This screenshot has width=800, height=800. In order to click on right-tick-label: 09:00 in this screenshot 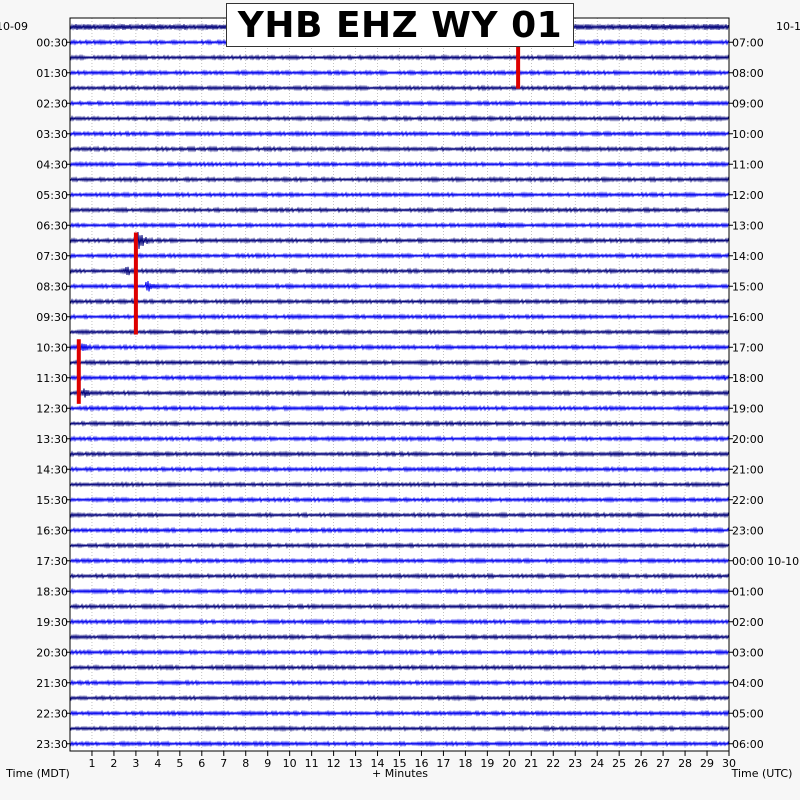, I will do `click(748, 103)`.